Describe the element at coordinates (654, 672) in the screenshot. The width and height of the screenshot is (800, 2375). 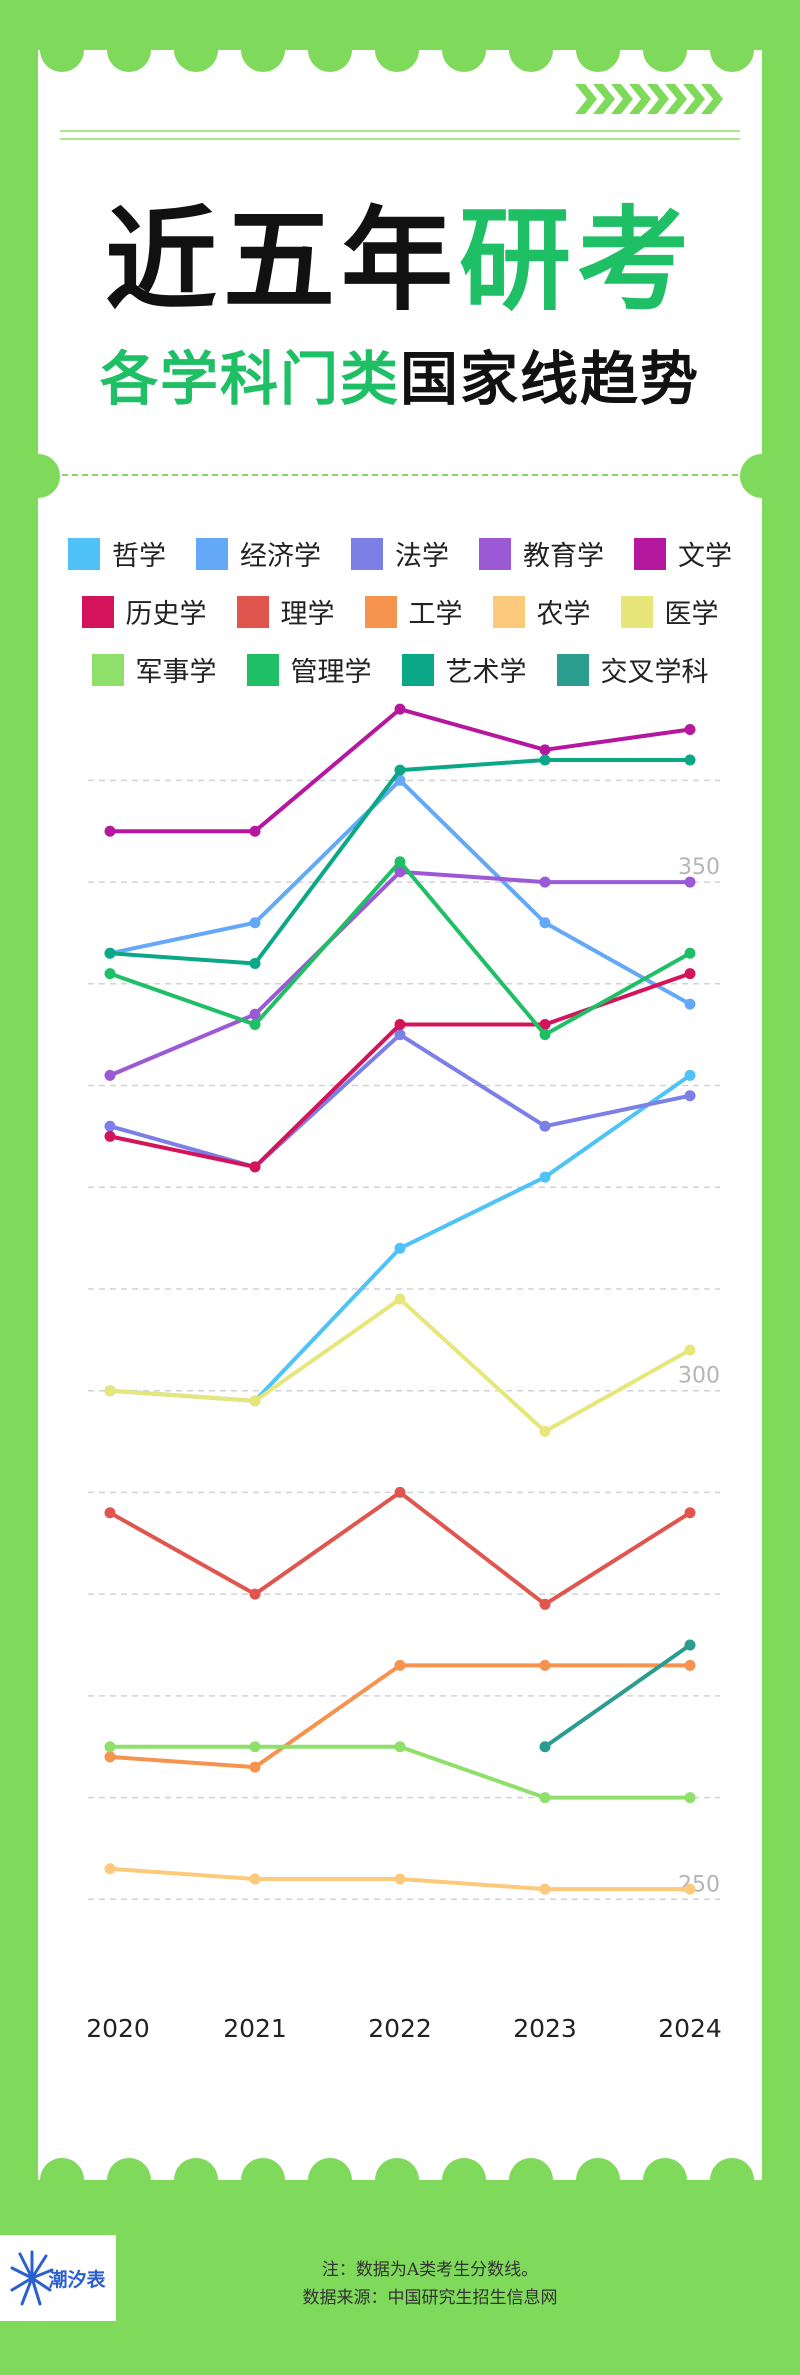
I see `legend-label: 交叉学科` at that location.